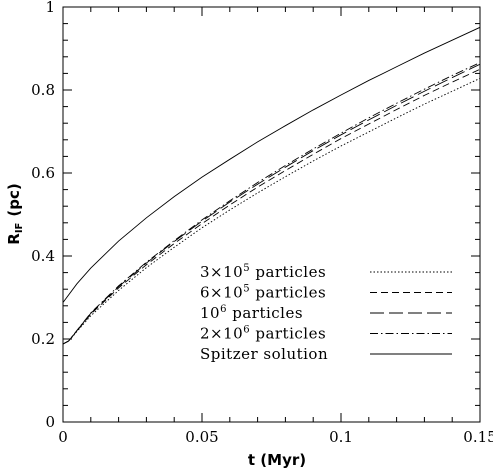 This screenshot has width=493, height=470. What do you see at coordinates (326, 313) in the screenshot?
I see `legend-item: 106 particles` at bounding box center [326, 313].